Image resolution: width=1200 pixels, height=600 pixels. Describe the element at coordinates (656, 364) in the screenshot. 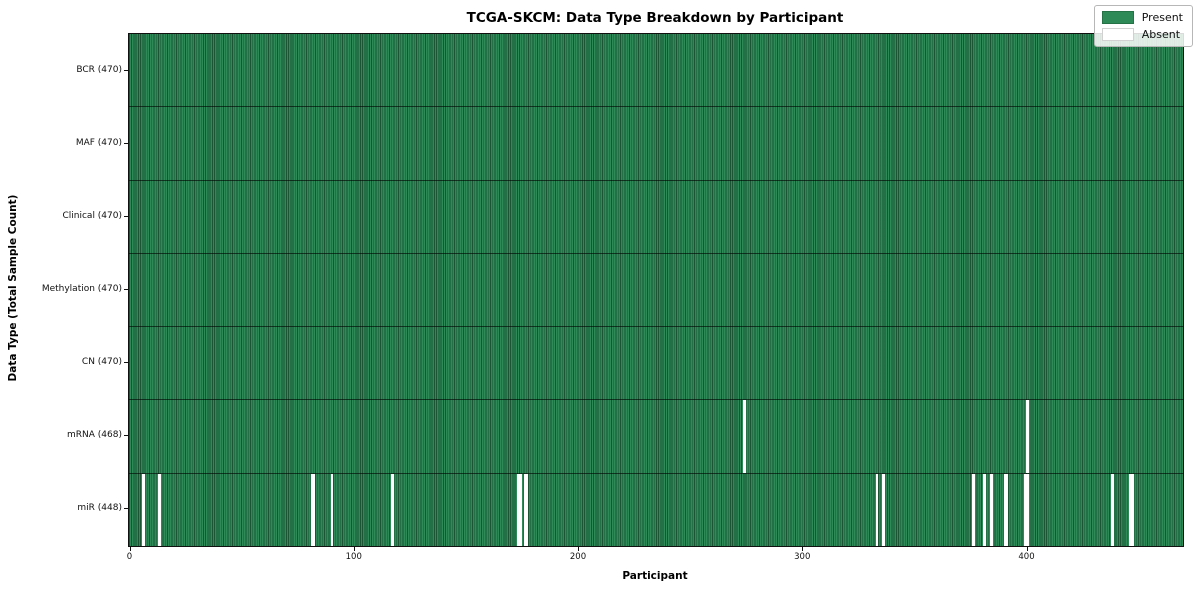

I see `heatmap-row-cn` at that location.